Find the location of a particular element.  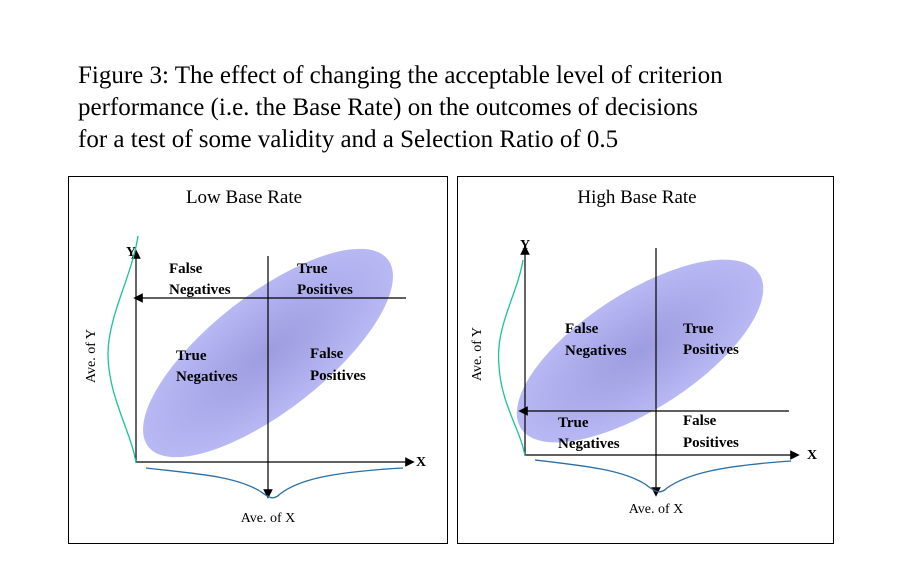

correlation-ellipse is located at coordinates (640, 351).